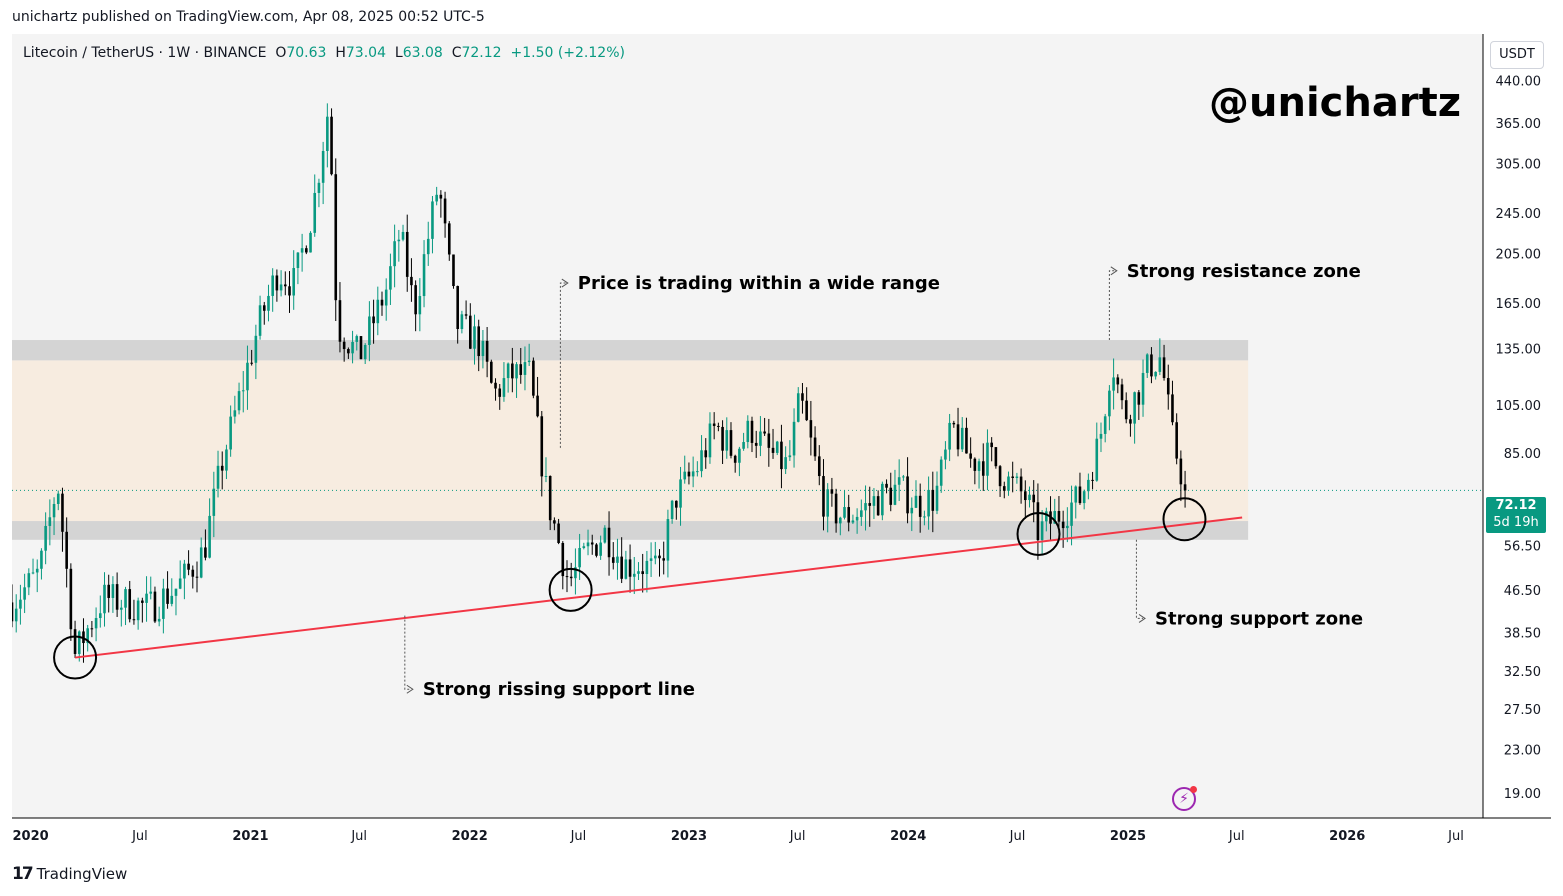 The width and height of the screenshot is (1563, 896). What do you see at coordinates (1516, 505) in the screenshot?
I see `last-price-value: 72.12` at bounding box center [1516, 505].